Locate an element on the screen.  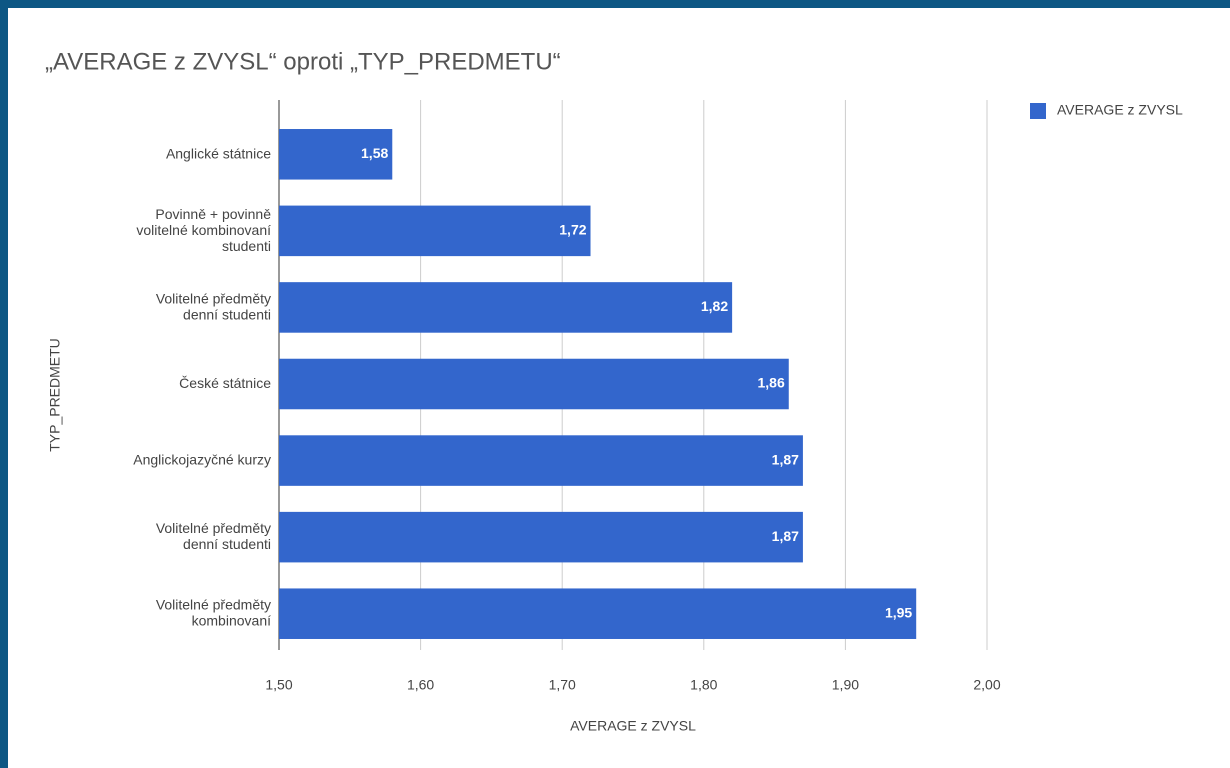
legend-label: AVERAGE z ZVYSL is located at coordinates (1120, 110).